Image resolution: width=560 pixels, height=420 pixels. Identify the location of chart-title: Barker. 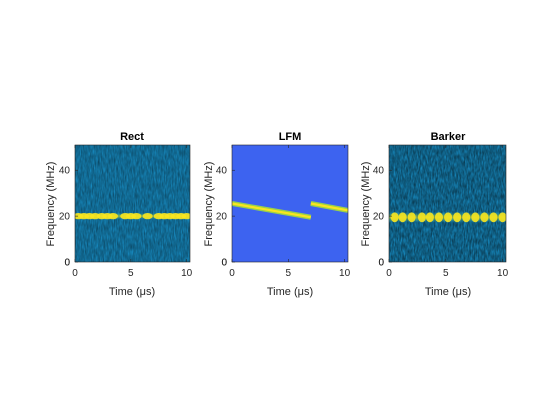
(449, 137).